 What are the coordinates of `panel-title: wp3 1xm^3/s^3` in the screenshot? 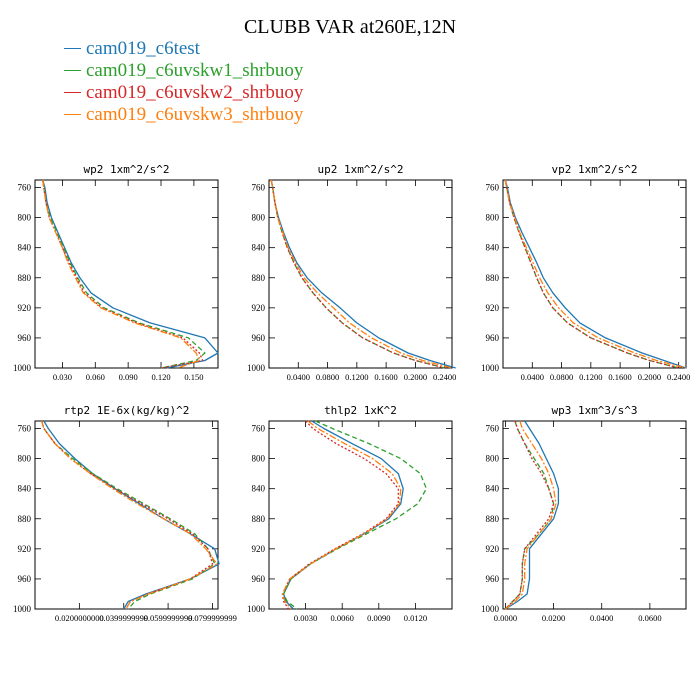 It's located at (594, 410).